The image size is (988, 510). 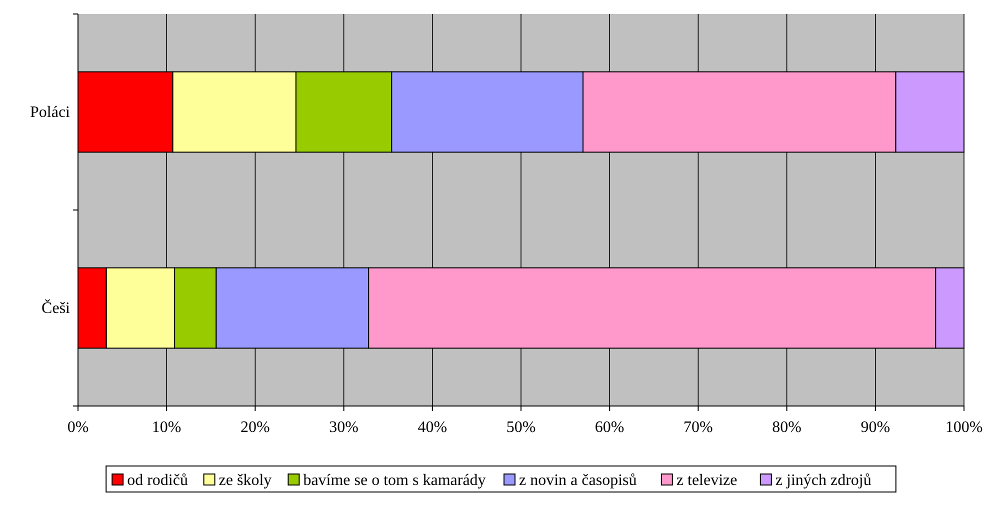 I want to click on x-tick-label: 0%, so click(x=78, y=427).